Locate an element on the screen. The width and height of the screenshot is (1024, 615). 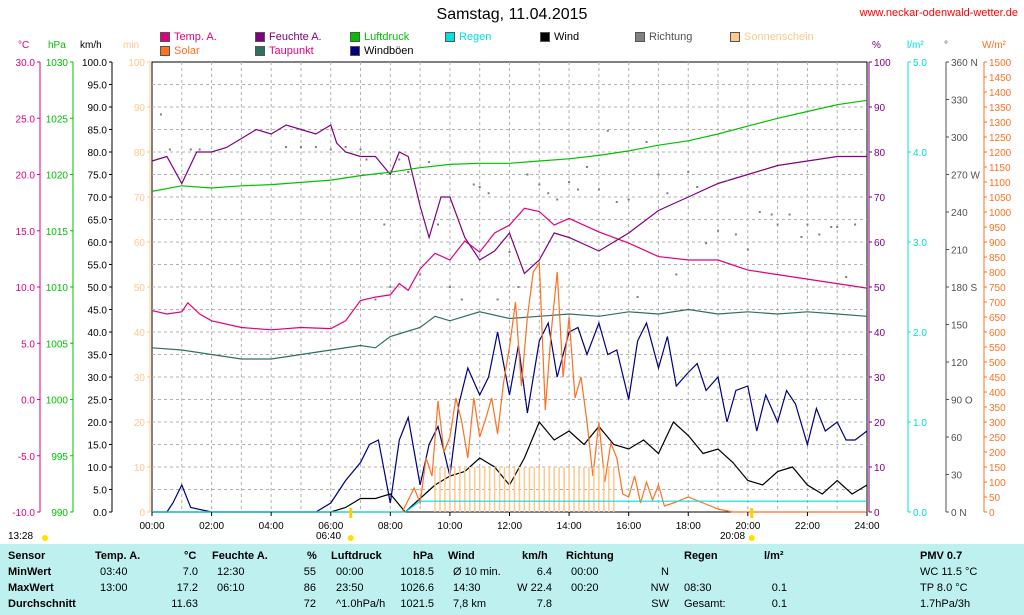
wind-tick-label: 25.0 is located at coordinates (98, 401).